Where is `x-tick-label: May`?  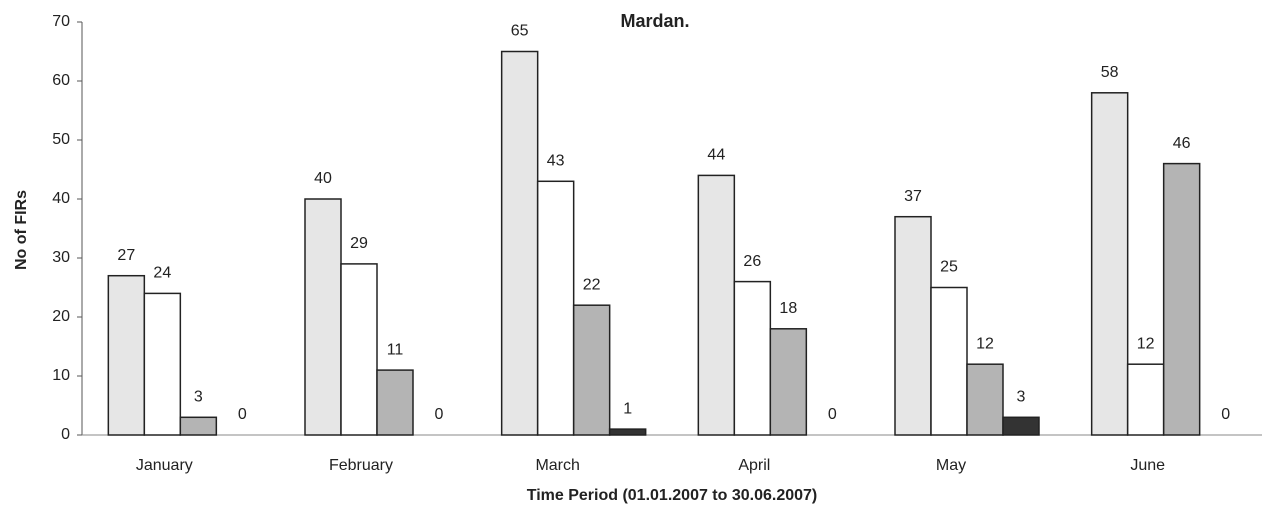
x-tick-label: May is located at coordinates (951, 465).